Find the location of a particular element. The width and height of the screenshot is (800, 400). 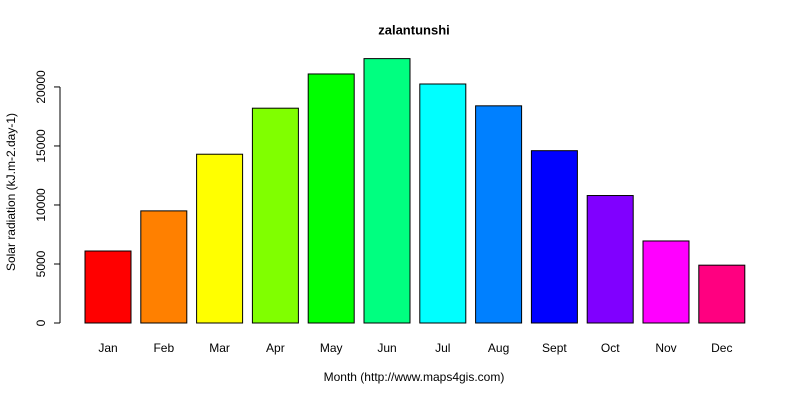

y-tick-label: 20000 is located at coordinates (41, 87).